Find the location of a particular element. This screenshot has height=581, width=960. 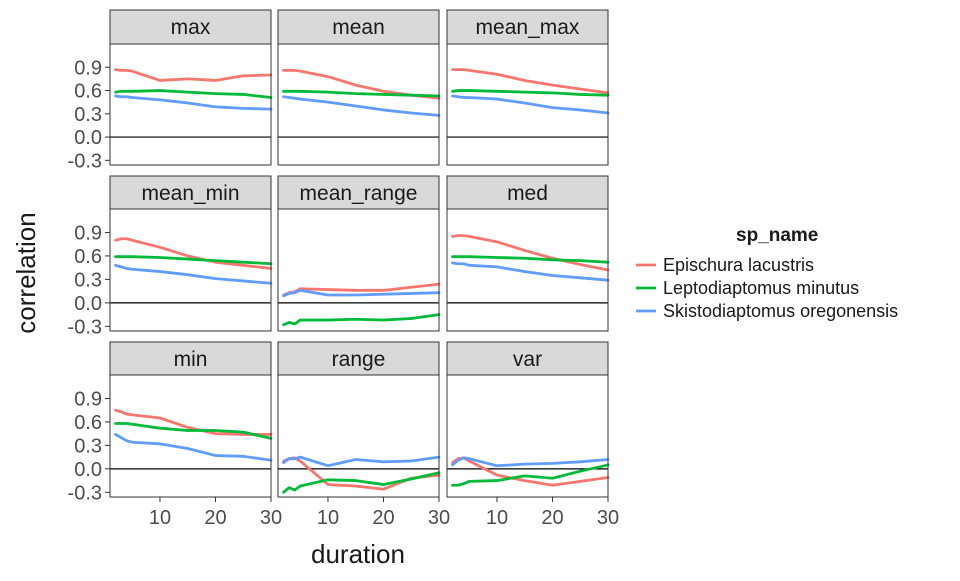

facet-panel-mean-range: mean_range is located at coordinates (359, 253).